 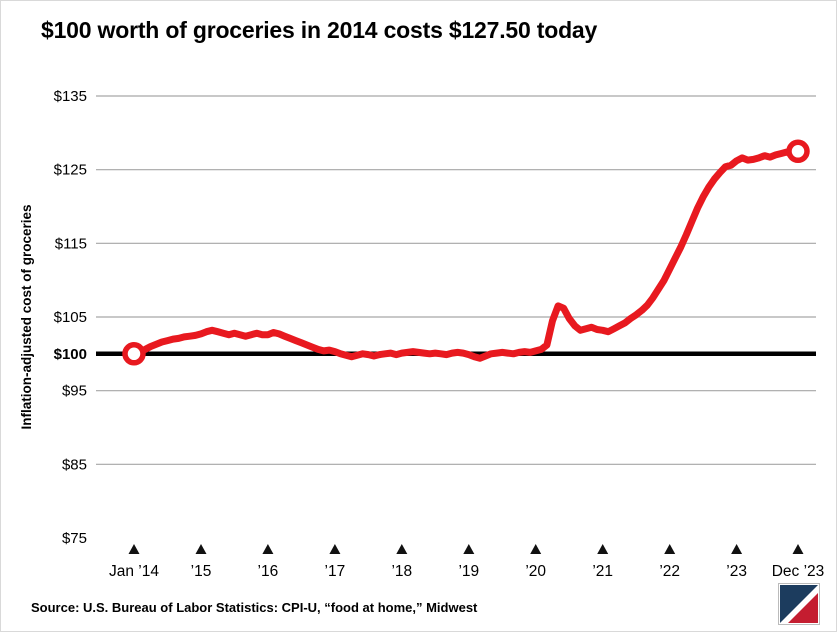 I want to click on x-tick-label: Jan ’14, so click(x=134, y=571).